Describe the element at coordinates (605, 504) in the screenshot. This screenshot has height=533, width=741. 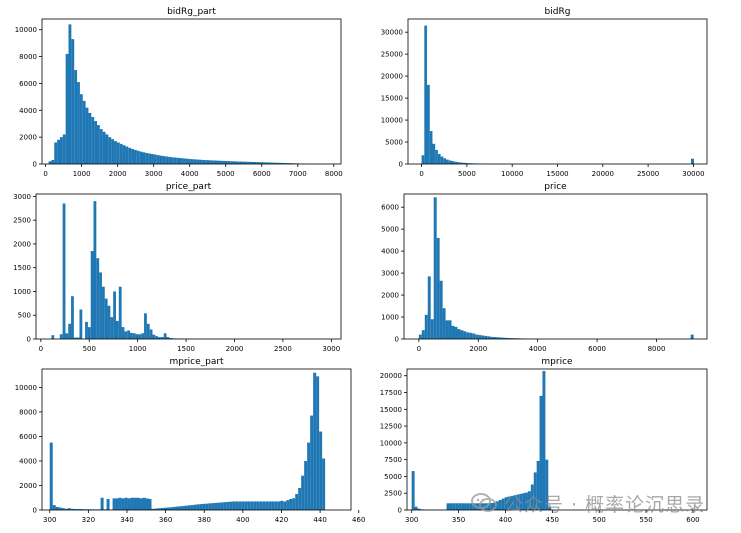
I see `watermark-text: 公众号 · 概率论沉思录` at that location.